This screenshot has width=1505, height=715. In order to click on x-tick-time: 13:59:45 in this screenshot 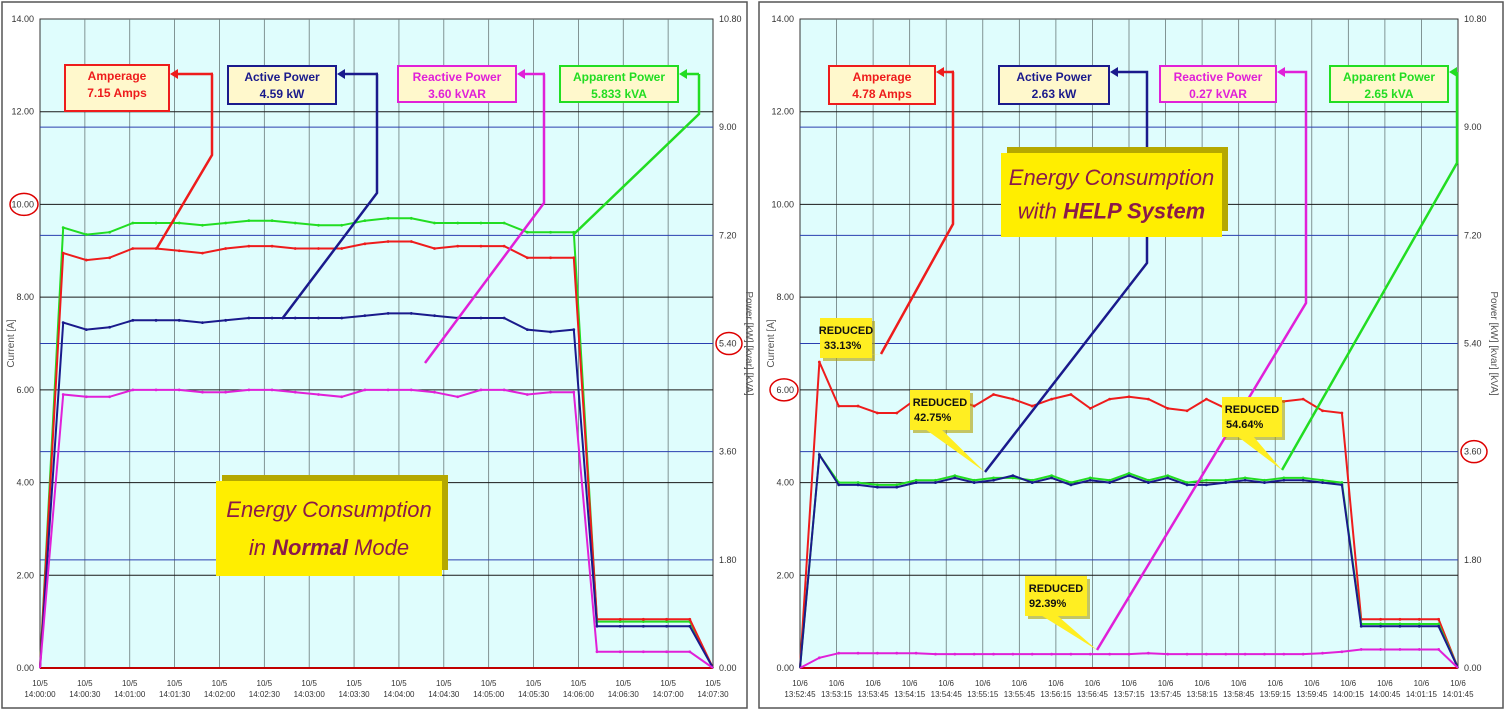, I will do `click(1312, 694)`.